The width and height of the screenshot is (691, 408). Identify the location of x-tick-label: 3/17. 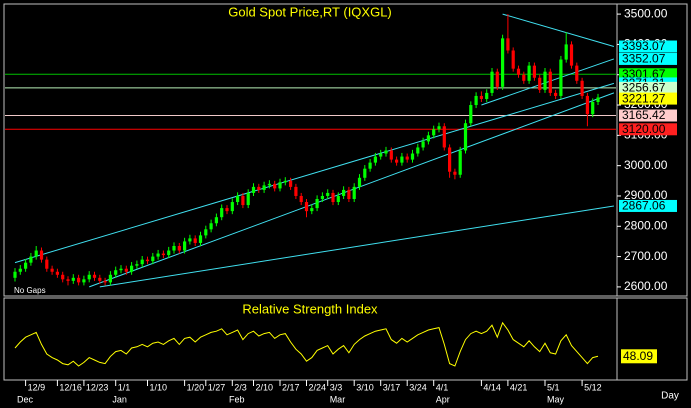
(392, 387).